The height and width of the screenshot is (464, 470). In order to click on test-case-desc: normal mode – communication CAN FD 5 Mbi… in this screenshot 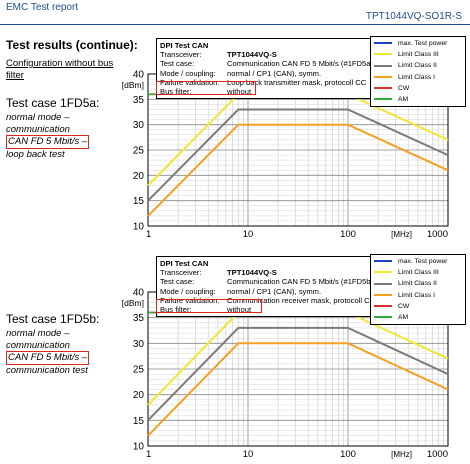, I will do `click(71, 352)`.